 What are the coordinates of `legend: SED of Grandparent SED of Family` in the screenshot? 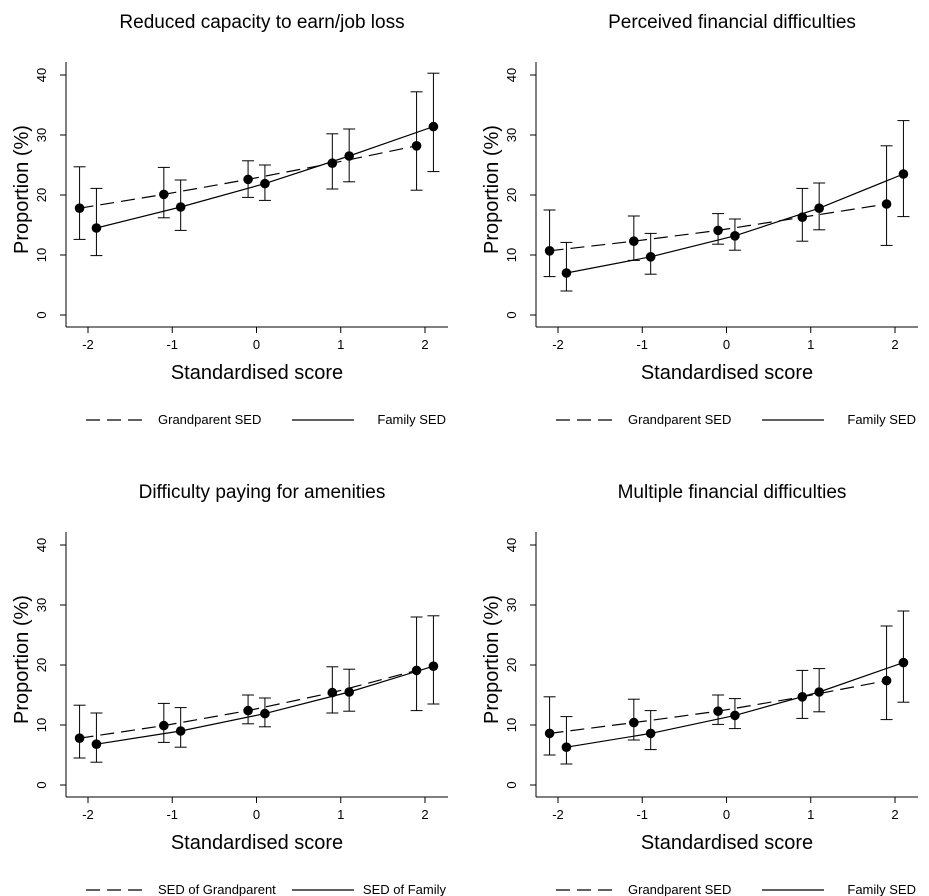 It's located at (266, 889).